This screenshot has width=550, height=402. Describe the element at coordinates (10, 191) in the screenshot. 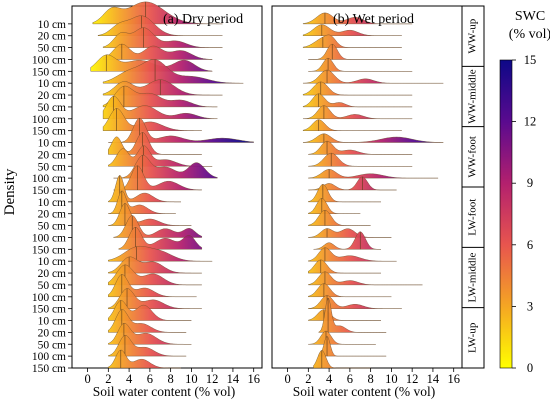

I see `y-axis-label: Density` at that location.